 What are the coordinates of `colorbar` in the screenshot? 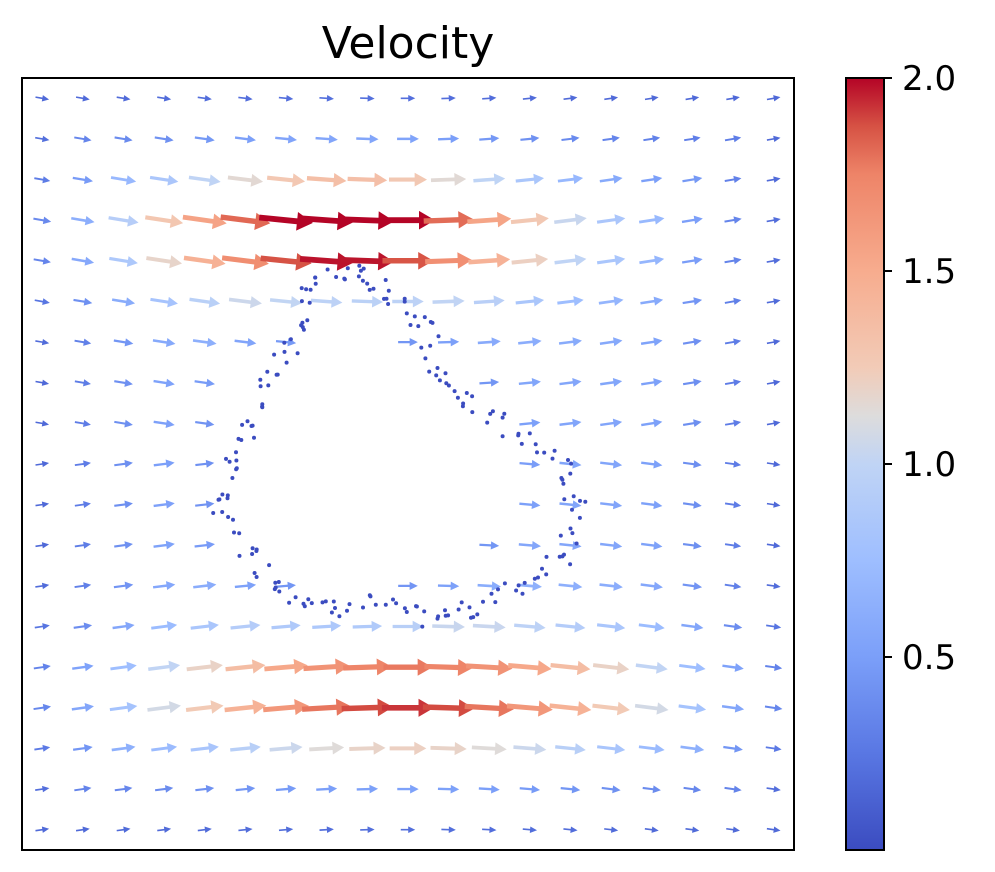 It's located at (865, 464).